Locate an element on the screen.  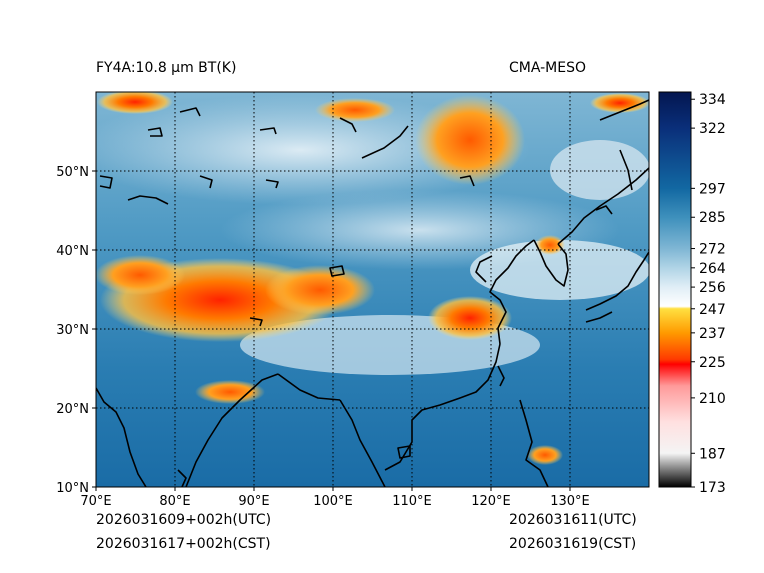
lat-tick-label: 40°N is located at coordinates (72, 251).